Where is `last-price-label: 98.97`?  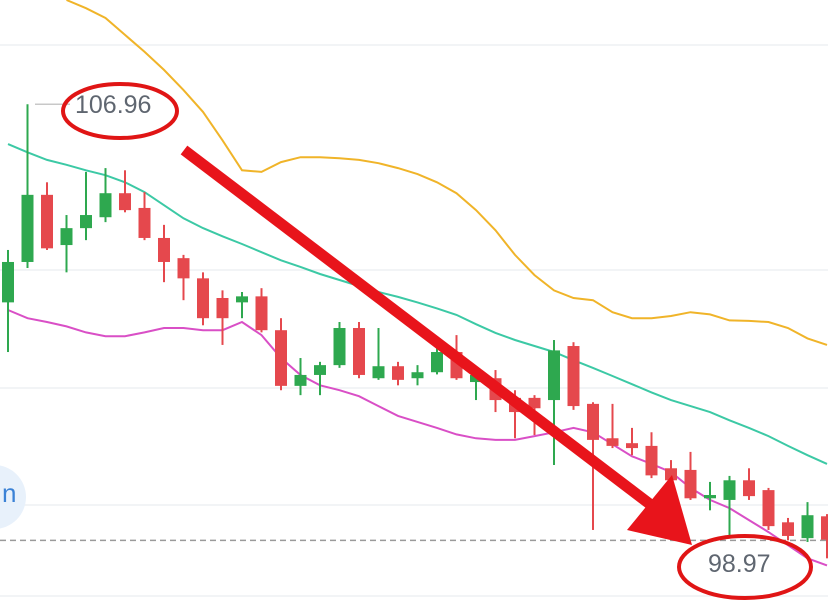
last-price-label: 98.97 is located at coordinates (739, 564).